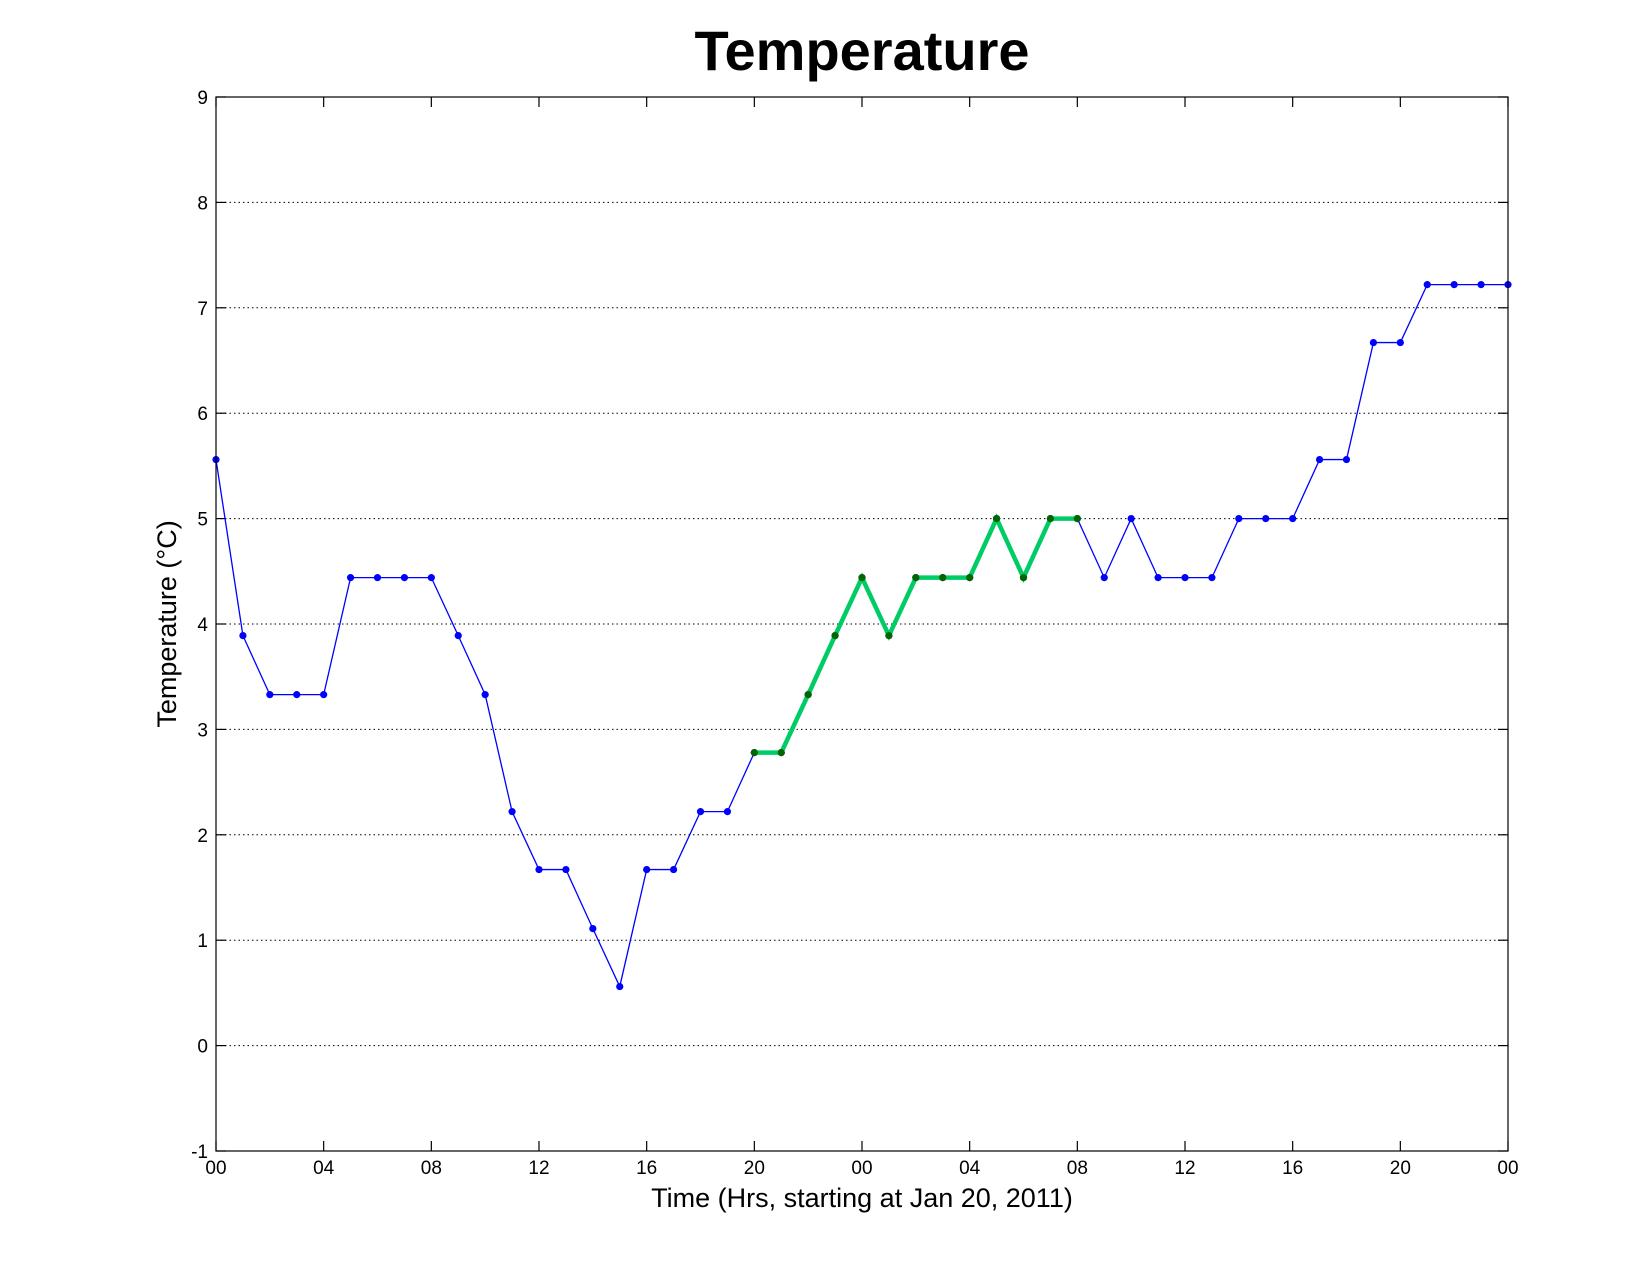  I want to click on chart-title: Temperature, so click(861, 50).